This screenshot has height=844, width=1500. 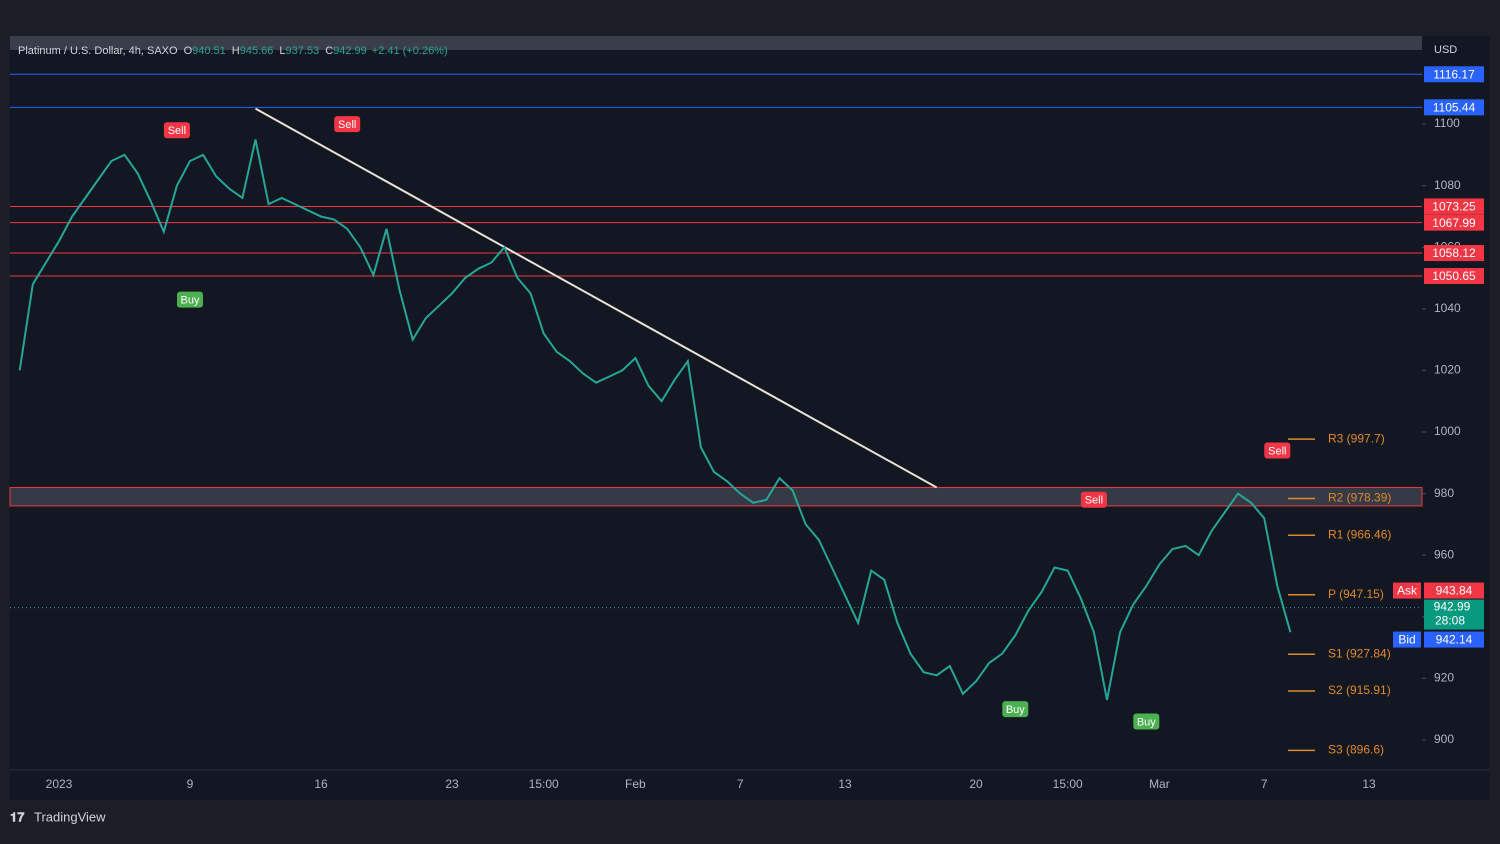 I want to click on pivot-label: R1 (966.46), so click(x=1359, y=534).